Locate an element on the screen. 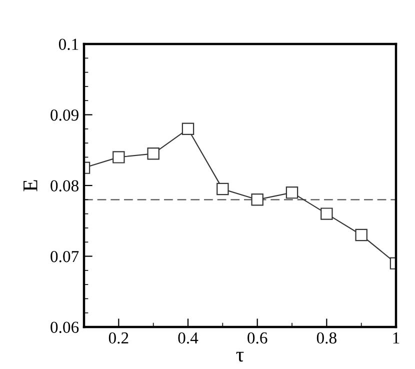 This screenshot has height=369, width=415. x-tick-label: 0.2 is located at coordinates (118, 338).